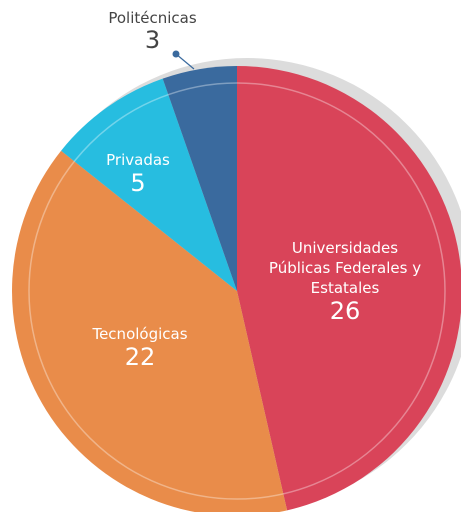 This screenshot has width=461, height=512. What do you see at coordinates (345, 311) in the screenshot?
I see `value-label: 26` at bounding box center [345, 311].